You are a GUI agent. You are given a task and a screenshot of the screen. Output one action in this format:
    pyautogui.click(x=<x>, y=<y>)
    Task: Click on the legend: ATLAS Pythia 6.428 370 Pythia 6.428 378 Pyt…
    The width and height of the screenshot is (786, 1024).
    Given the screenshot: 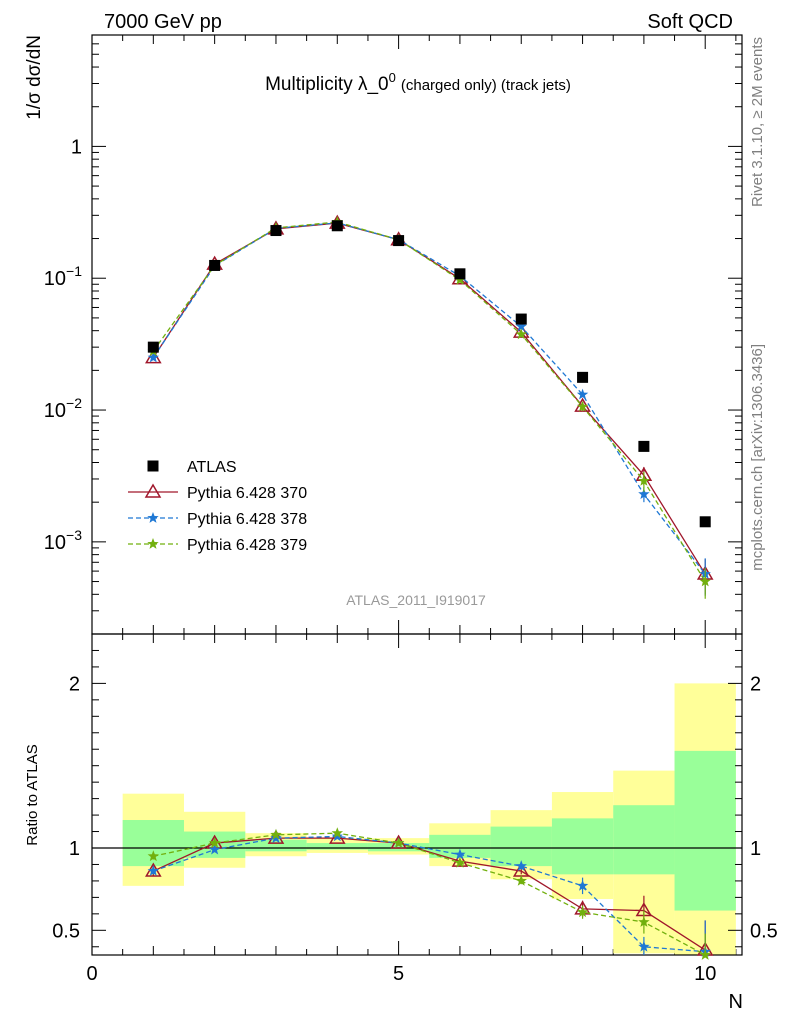 What is the action you would take?
    pyautogui.click(x=217, y=506)
    